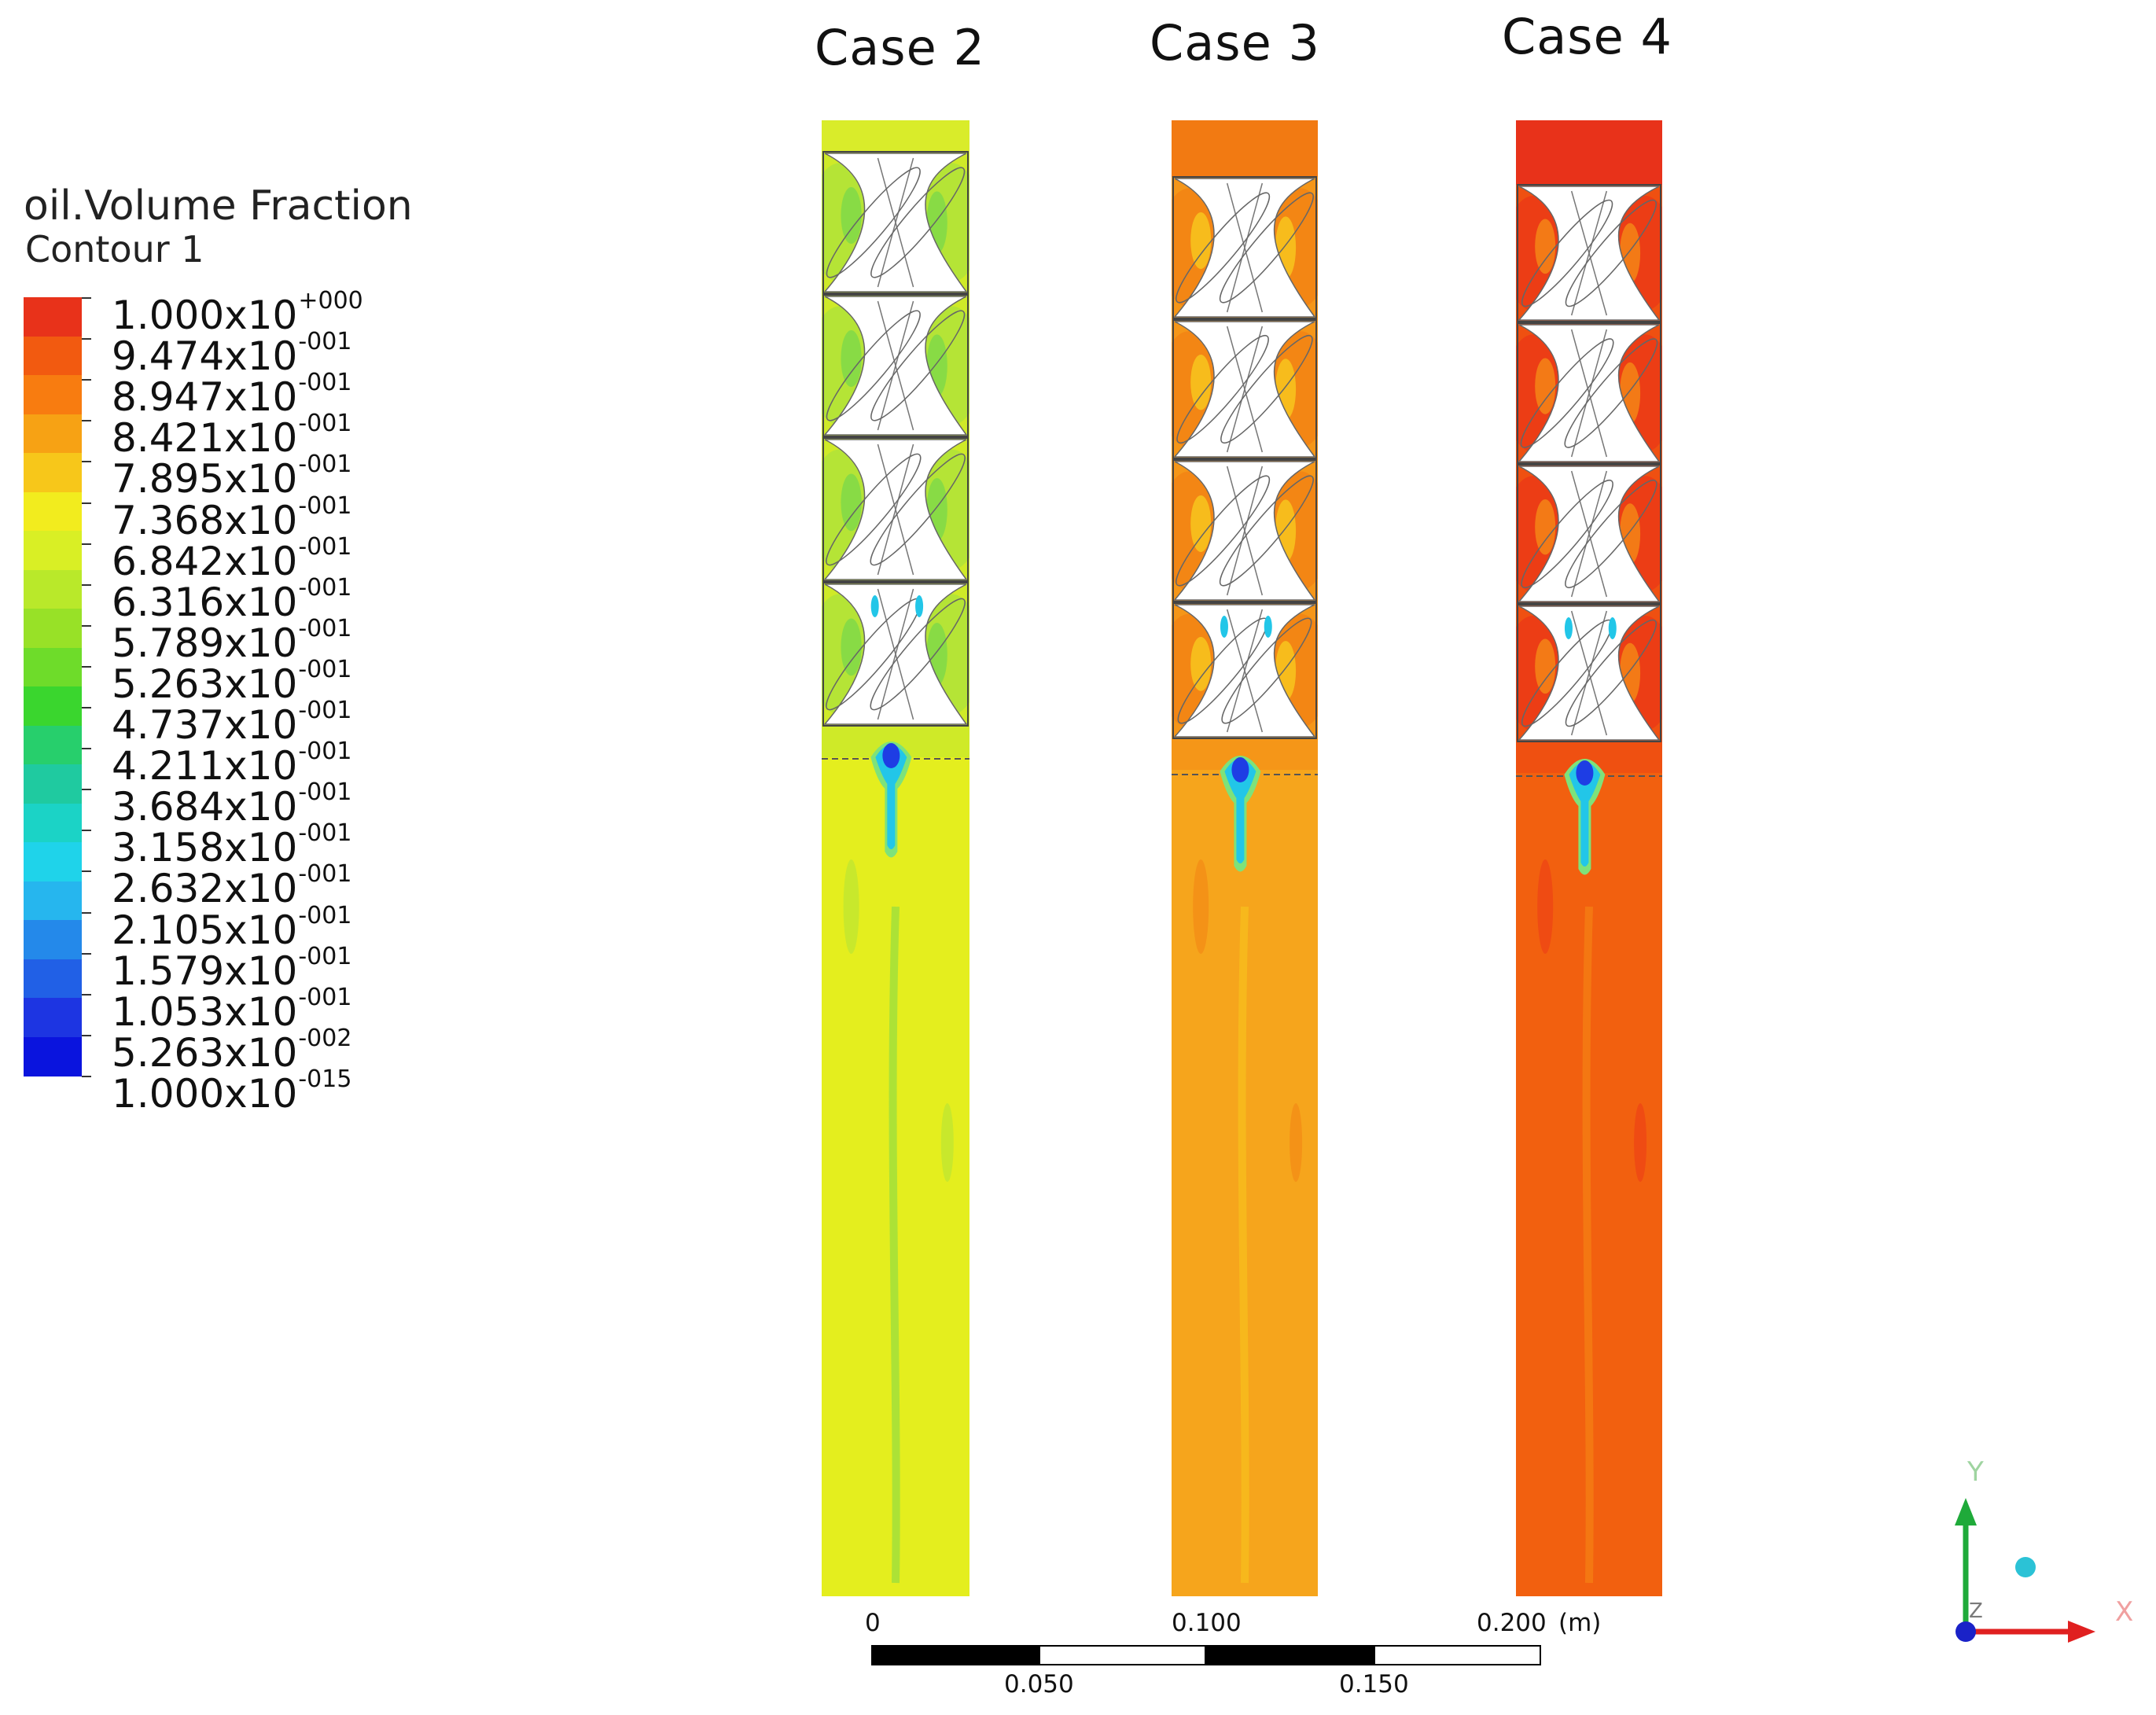 The height and width of the screenshot is (1715, 2156). What do you see at coordinates (232, 599) in the screenshot?
I see `legend-level-label: 6.316x10-001` at bounding box center [232, 599].